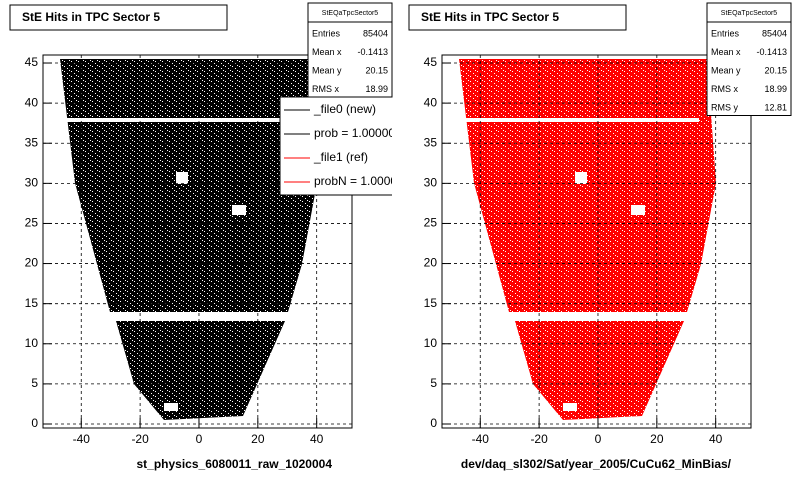 The height and width of the screenshot is (480, 800). I want to click on legend-label: prob = 1.000000, so click(358, 133).